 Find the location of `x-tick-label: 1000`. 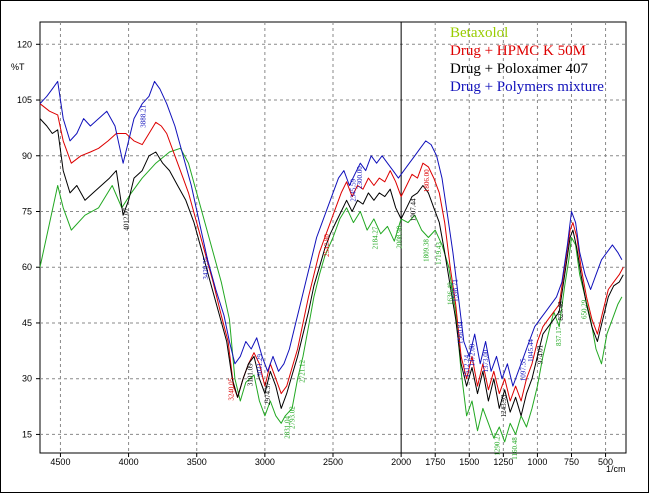

x-tick-label: 1000 is located at coordinates (537, 462).